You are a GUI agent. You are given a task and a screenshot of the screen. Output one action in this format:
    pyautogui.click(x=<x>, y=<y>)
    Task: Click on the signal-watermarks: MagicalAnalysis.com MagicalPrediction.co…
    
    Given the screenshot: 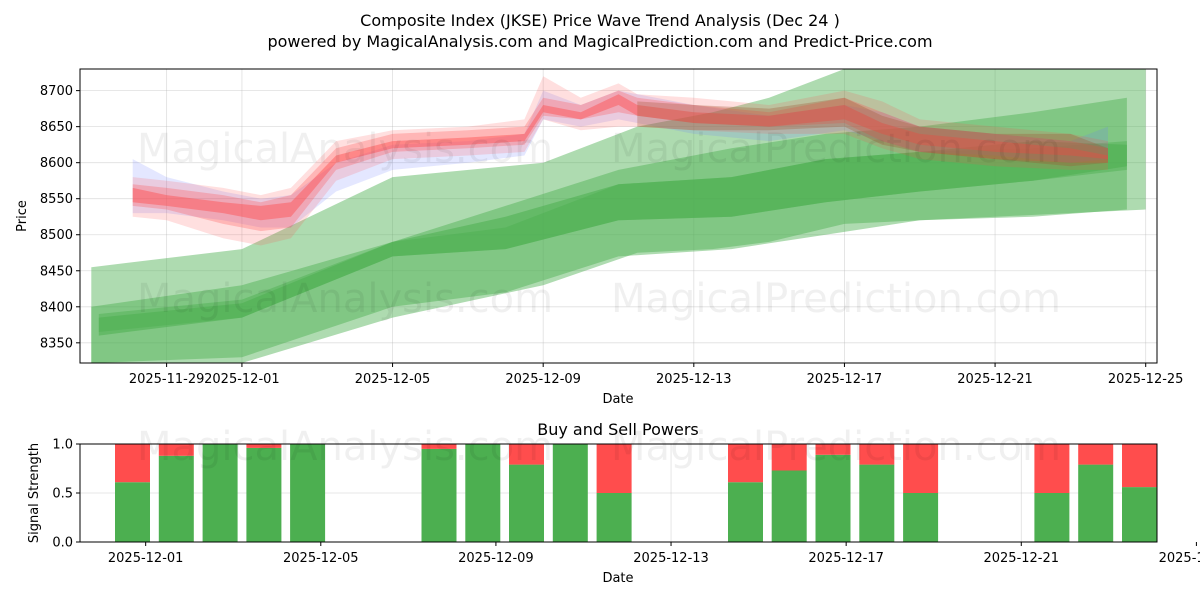 What is the action you would take?
    pyautogui.click(x=599, y=447)
    